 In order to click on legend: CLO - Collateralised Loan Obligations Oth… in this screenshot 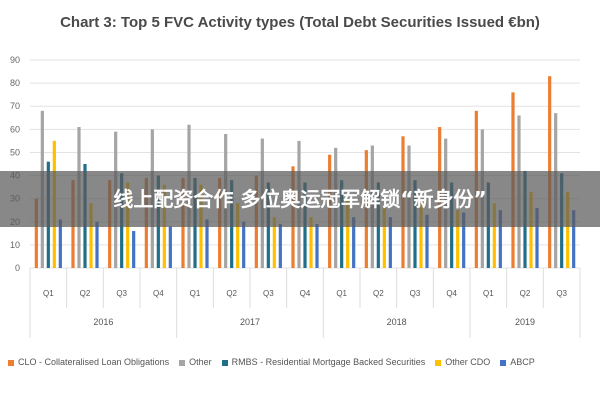, I will do `click(303, 362)`.